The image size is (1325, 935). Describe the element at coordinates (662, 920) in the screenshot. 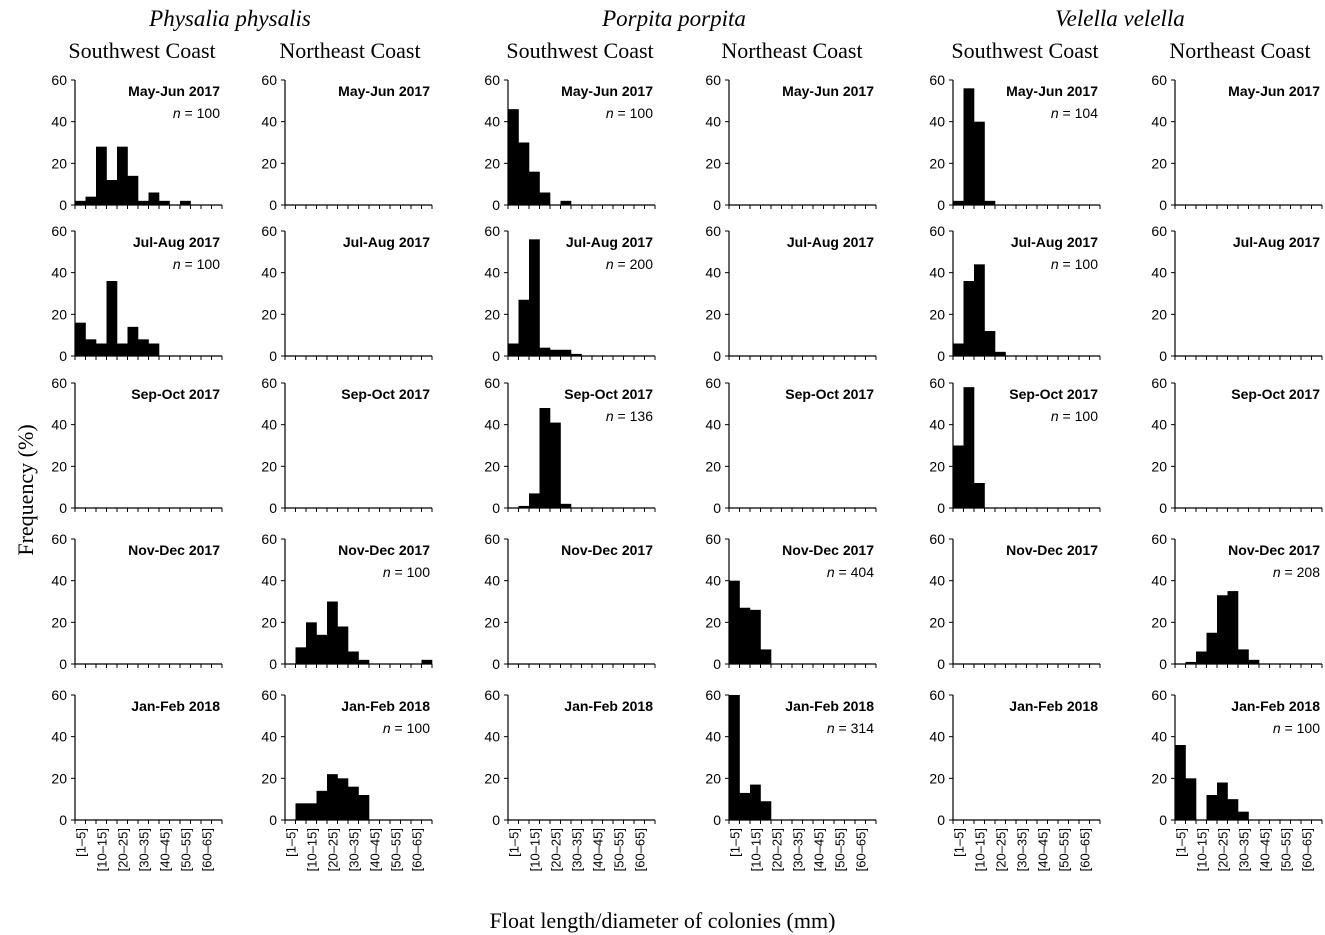

I see `x-axis-label: Float length/diameter of colonies (mm)` at that location.